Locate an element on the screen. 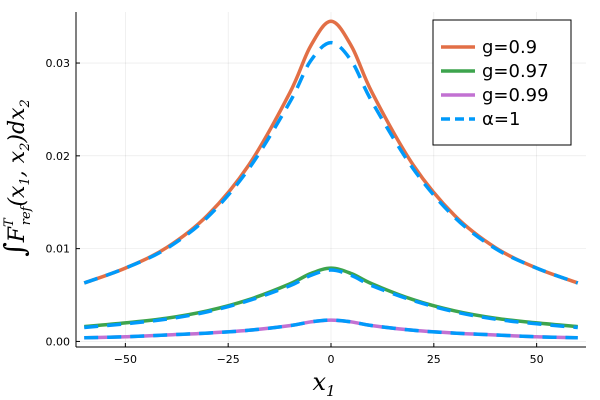 The height and width of the screenshot is (400, 600). legend-label: α=1 is located at coordinates (501, 119).